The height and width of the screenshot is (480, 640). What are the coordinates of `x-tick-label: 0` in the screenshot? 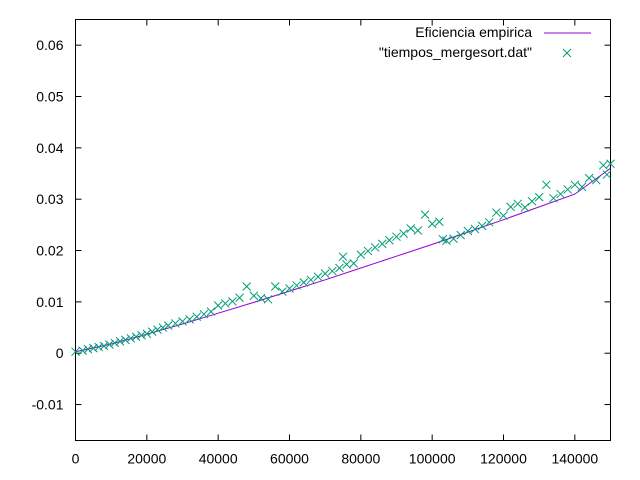 It's located at (76, 459).